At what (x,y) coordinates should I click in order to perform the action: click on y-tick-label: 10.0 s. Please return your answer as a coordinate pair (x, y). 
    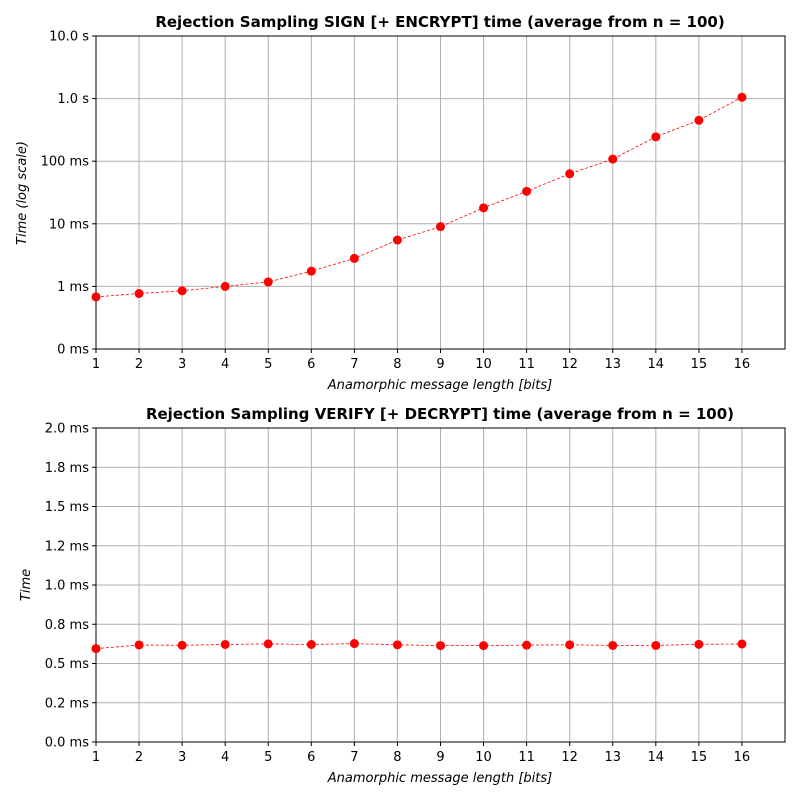
    Looking at the image, I should click on (69, 37).